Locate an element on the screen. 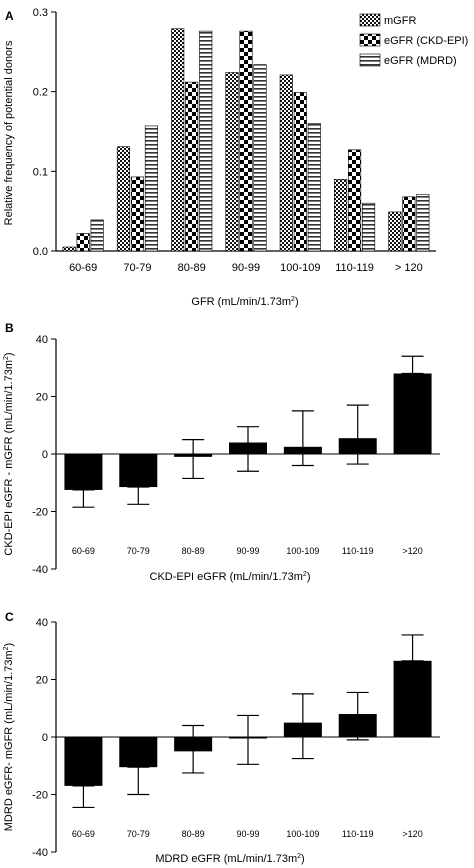  legend-item-ckd-epi: eGFR (CKD-EPI) is located at coordinates (413, 40).